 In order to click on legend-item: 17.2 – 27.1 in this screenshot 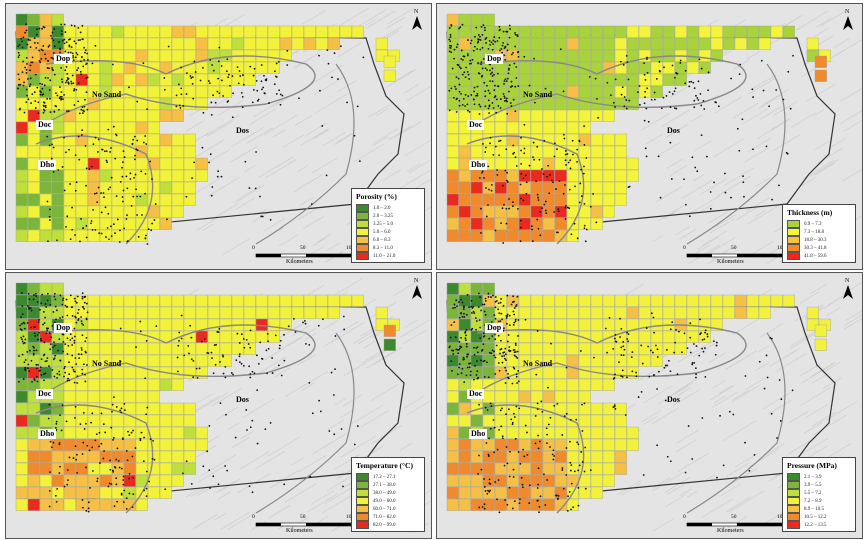, I will do `click(388, 477)`.